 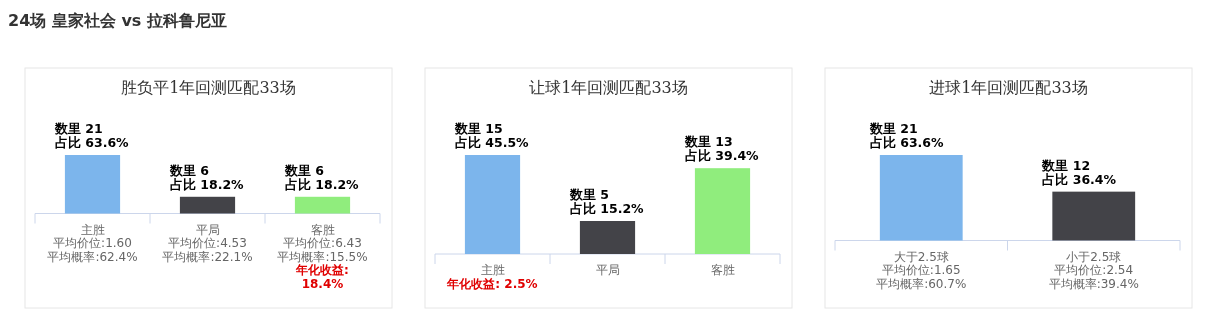 I want to click on text: 平均价位:1.60 平均概率:62.4%, so click(x=92, y=250).